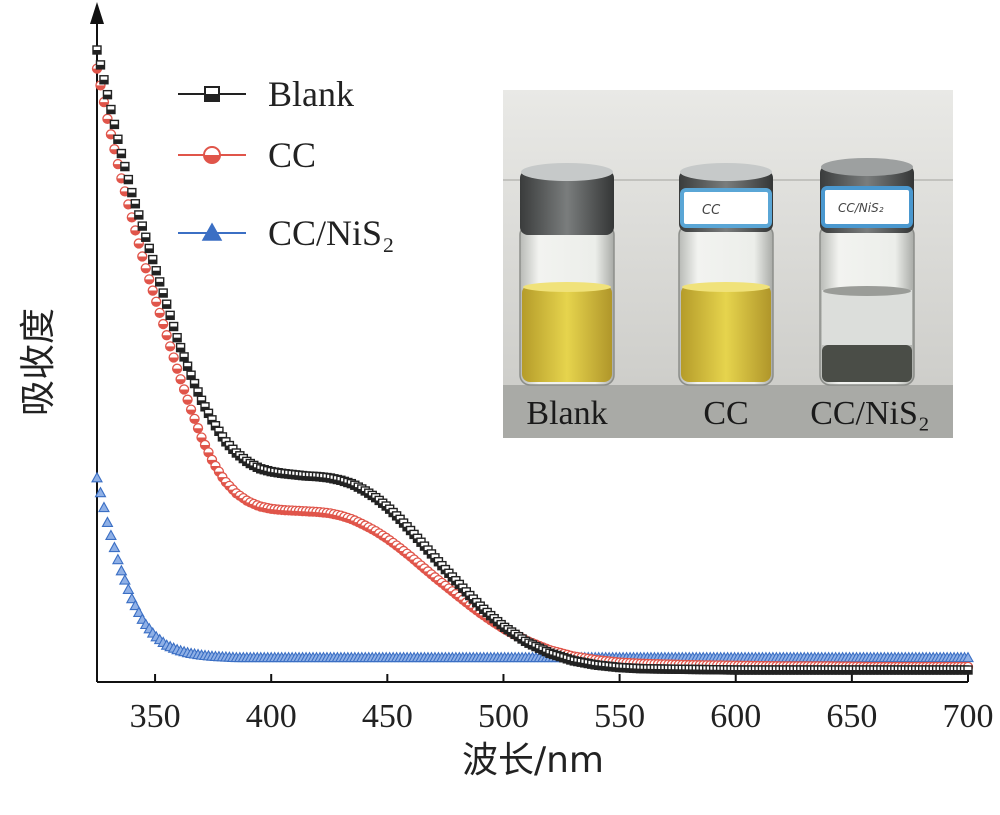 This screenshot has height=815, width=1000. What do you see at coordinates (867, 291) in the screenshot?
I see `vial-cc-nis2-meniscus` at bounding box center [867, 291].